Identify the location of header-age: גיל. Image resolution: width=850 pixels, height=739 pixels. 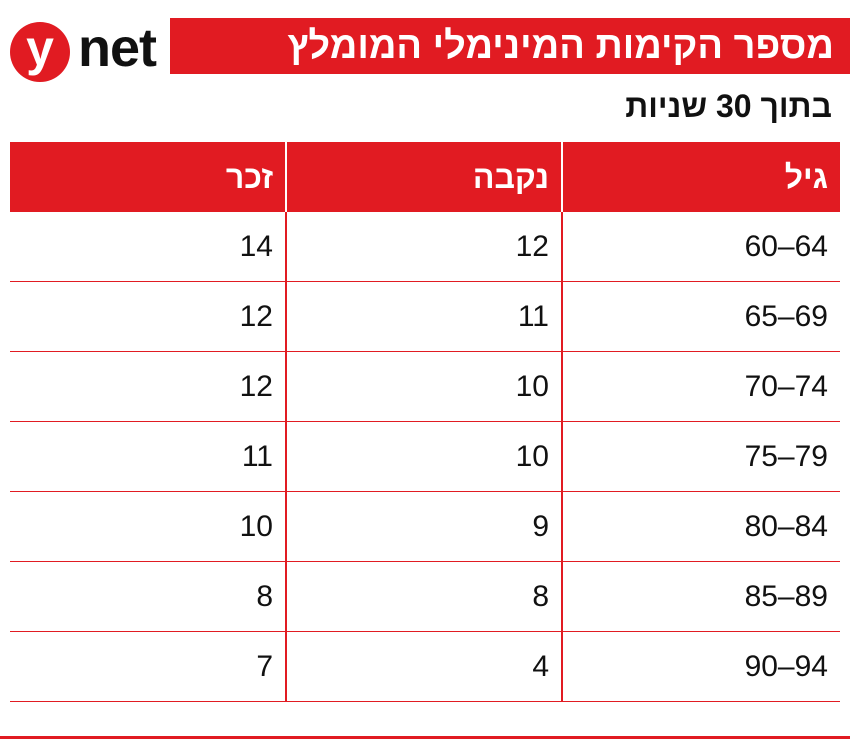
(806, 177).